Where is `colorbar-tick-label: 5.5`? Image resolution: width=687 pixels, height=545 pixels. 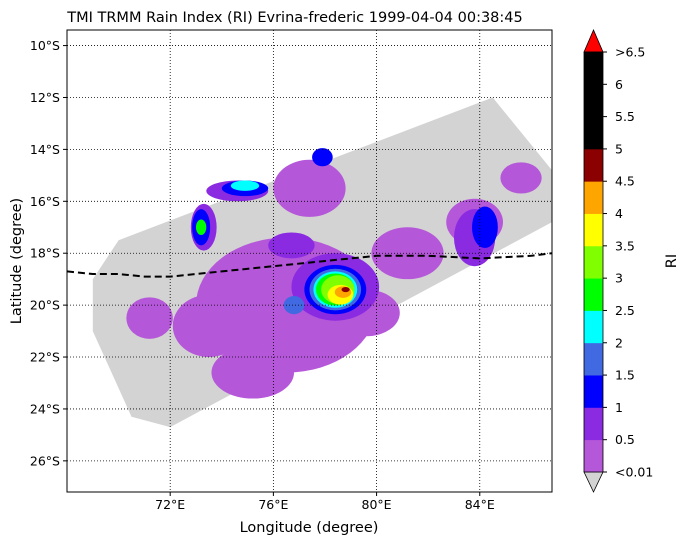
colorbar-tick-label: 5.5 is located at coordinates (625, 116).